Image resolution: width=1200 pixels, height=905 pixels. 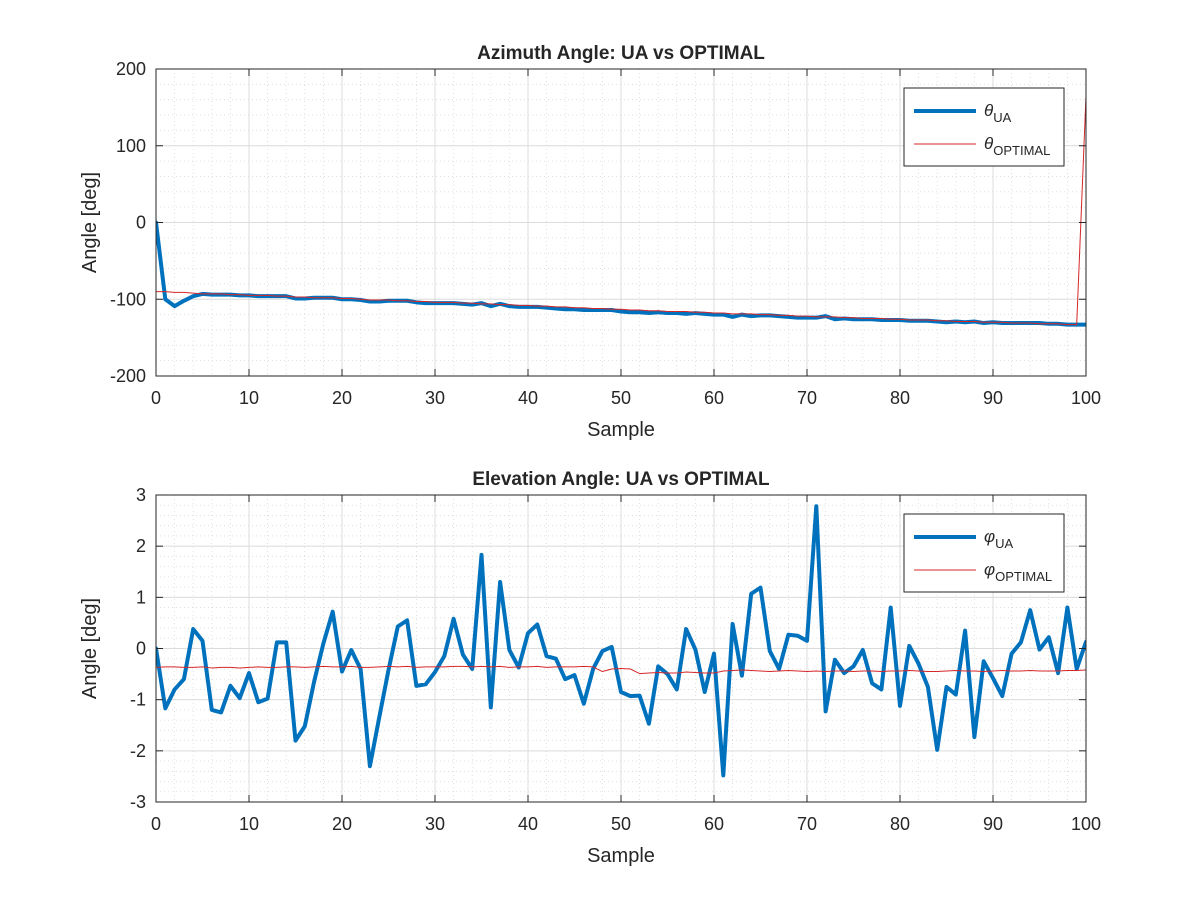 What do you see at coordinates (131, 146) in the screenshot?
I see `y-tick-label: 100` at bounding box center [131, 146].